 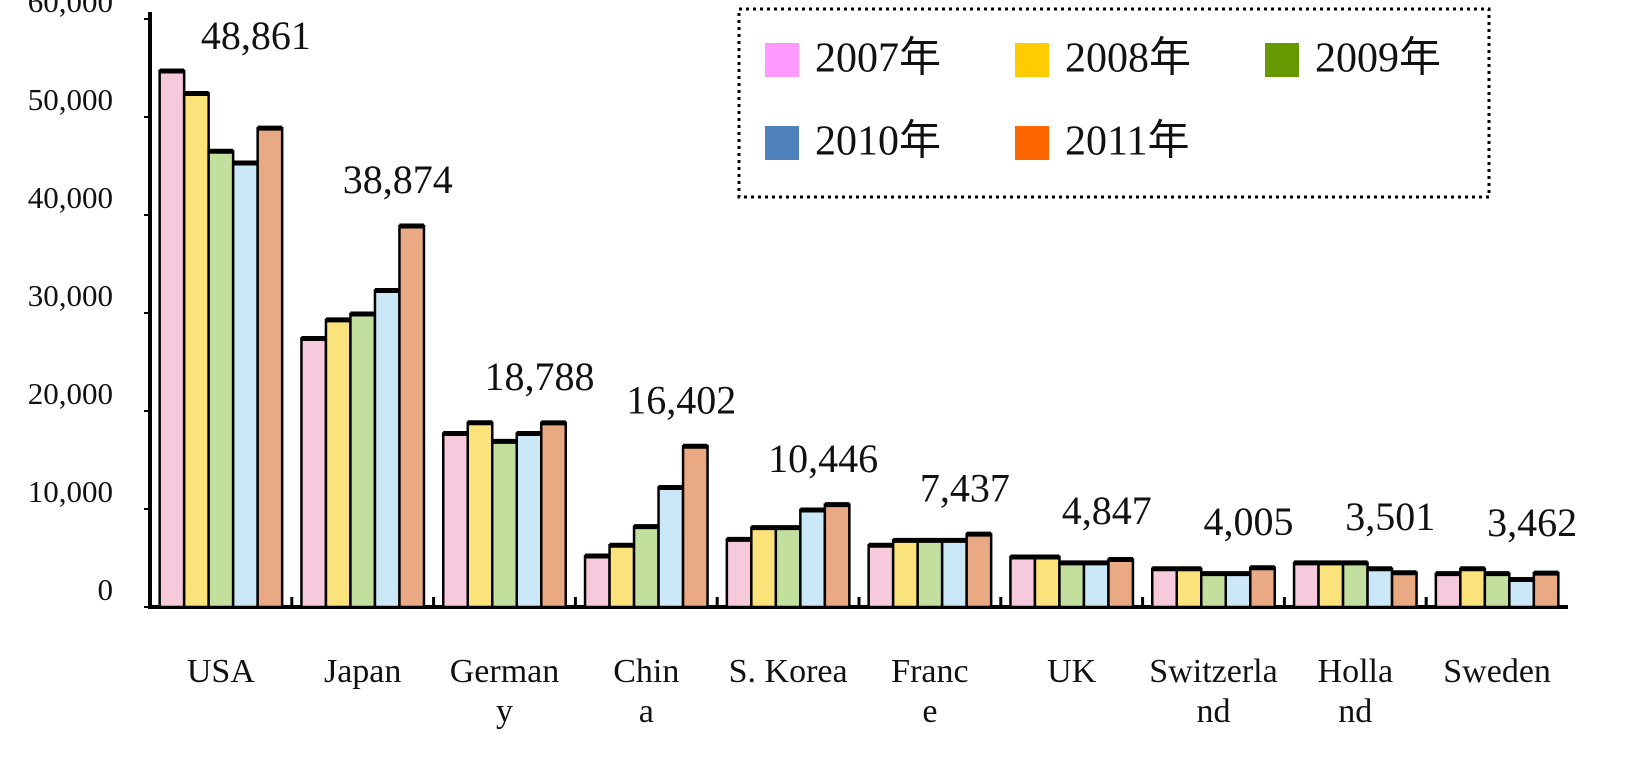 What do you see at coordinates (1127, 141) in the screenshot?
I see `legend-label: 2011年` at bounding box center [1127, 141].